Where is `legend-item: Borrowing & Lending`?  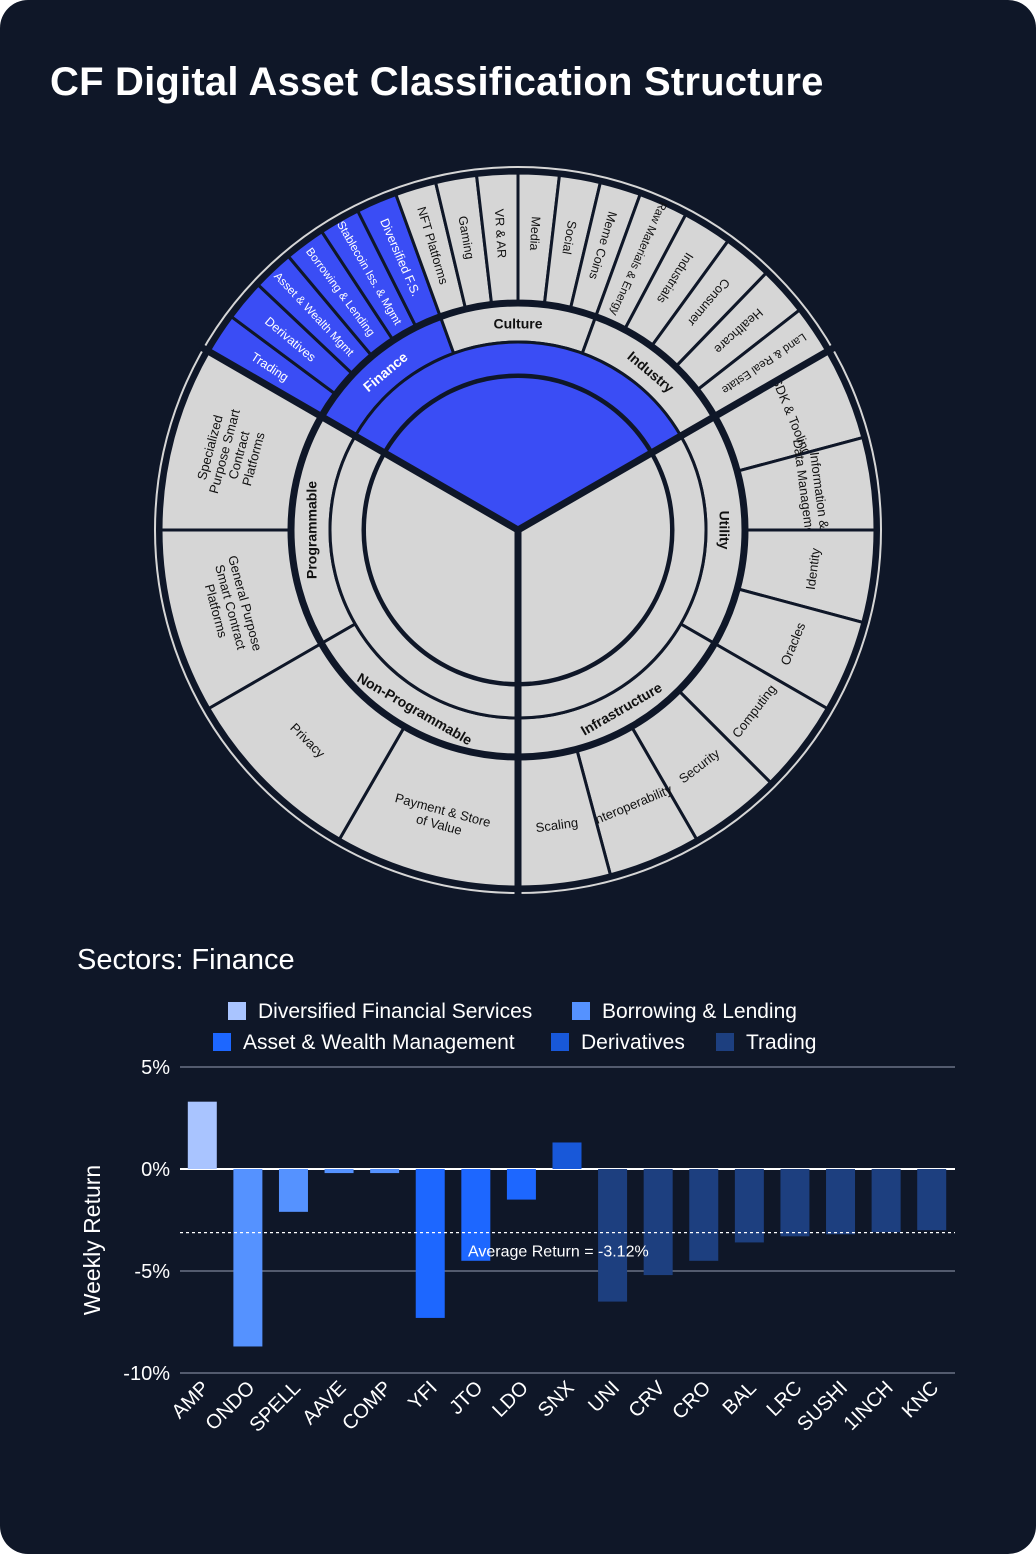
legend-item: Borrowing & Lending is located at coordinates (684, 1011).